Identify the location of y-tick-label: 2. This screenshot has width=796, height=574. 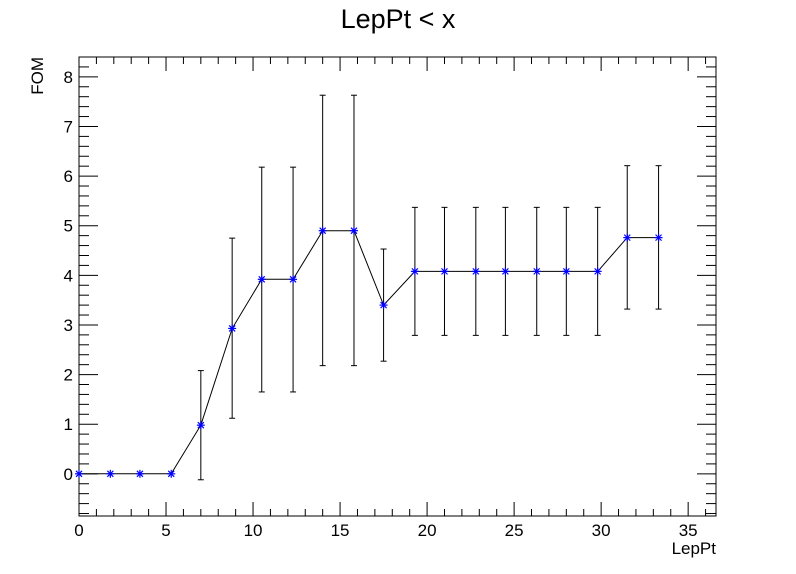
(68, 375).